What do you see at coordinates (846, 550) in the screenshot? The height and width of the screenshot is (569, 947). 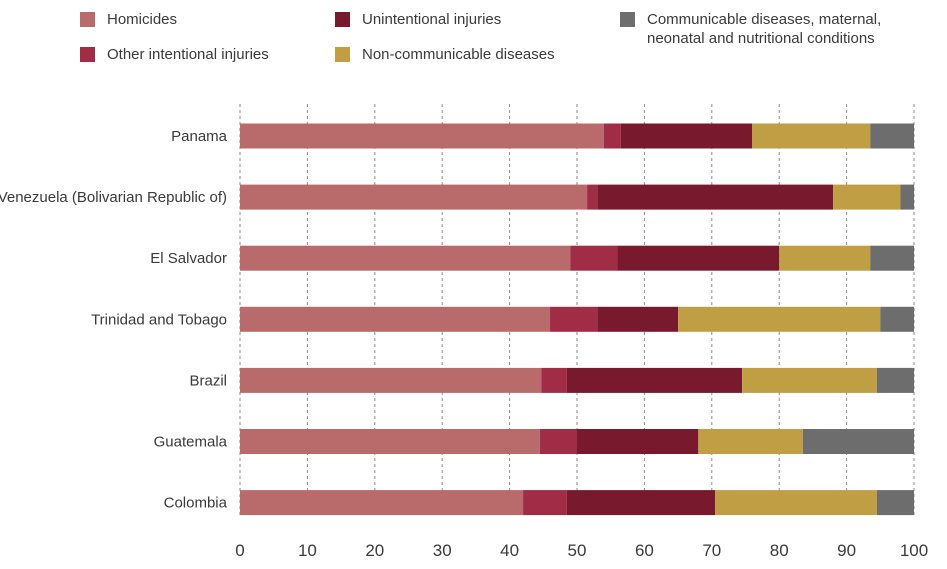 I see `x-tick-label-90: 90` at bounding box center [846, 550].